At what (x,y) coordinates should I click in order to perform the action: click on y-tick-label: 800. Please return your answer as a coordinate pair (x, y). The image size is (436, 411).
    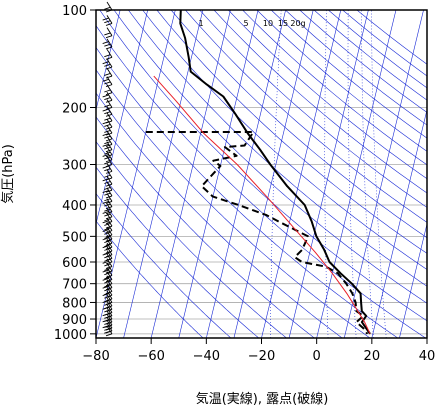
    Looking at the image, I should click on (74, 303).